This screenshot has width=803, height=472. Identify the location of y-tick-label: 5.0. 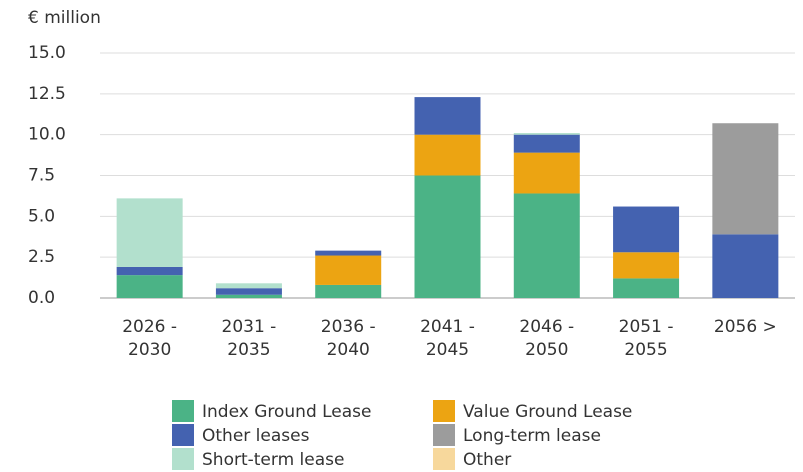
(41, 216).